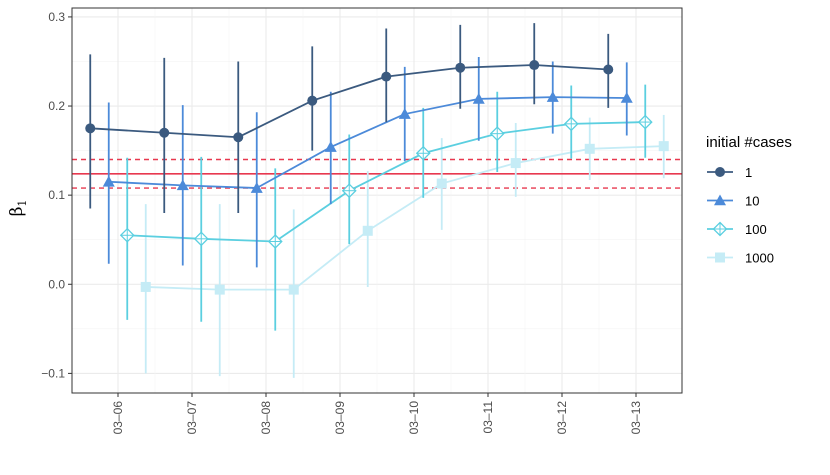 The width and height of the screenshot is (830, 475). Describe the element at coordinates (729, 172) in the screenshot. I see `legend-item-1: 1` at that location.